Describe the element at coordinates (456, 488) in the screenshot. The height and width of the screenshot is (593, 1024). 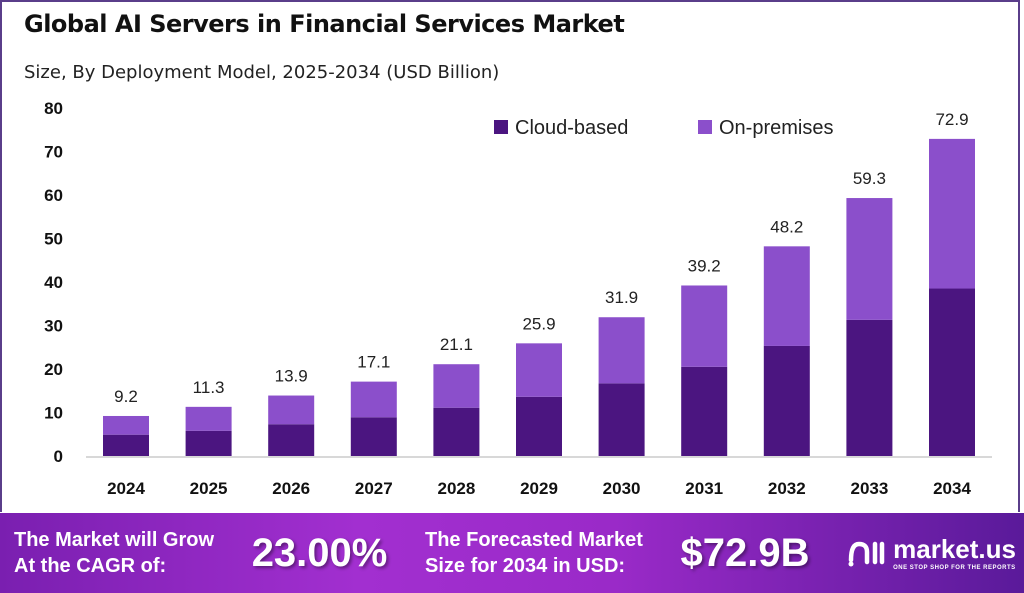
I see `x-tick-label: 2028` at that location.